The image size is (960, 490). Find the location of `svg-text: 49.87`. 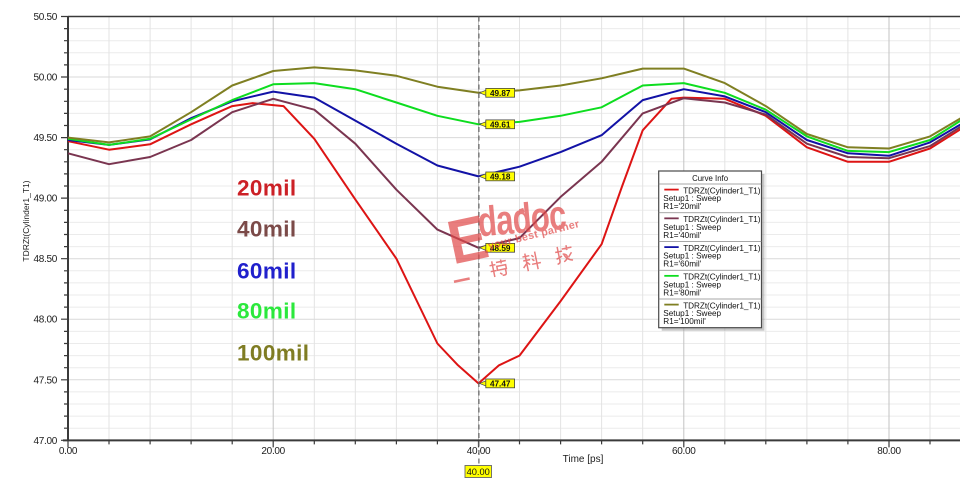

svg-text: 49.87 is located at coordinates (500, 93).